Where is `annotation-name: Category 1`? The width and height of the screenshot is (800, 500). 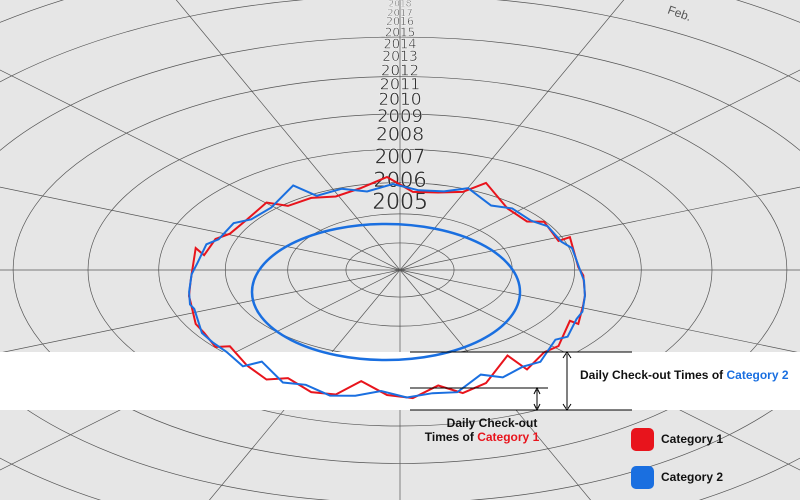 annotation-name: Category 1 is located at coordinates (508, 437).